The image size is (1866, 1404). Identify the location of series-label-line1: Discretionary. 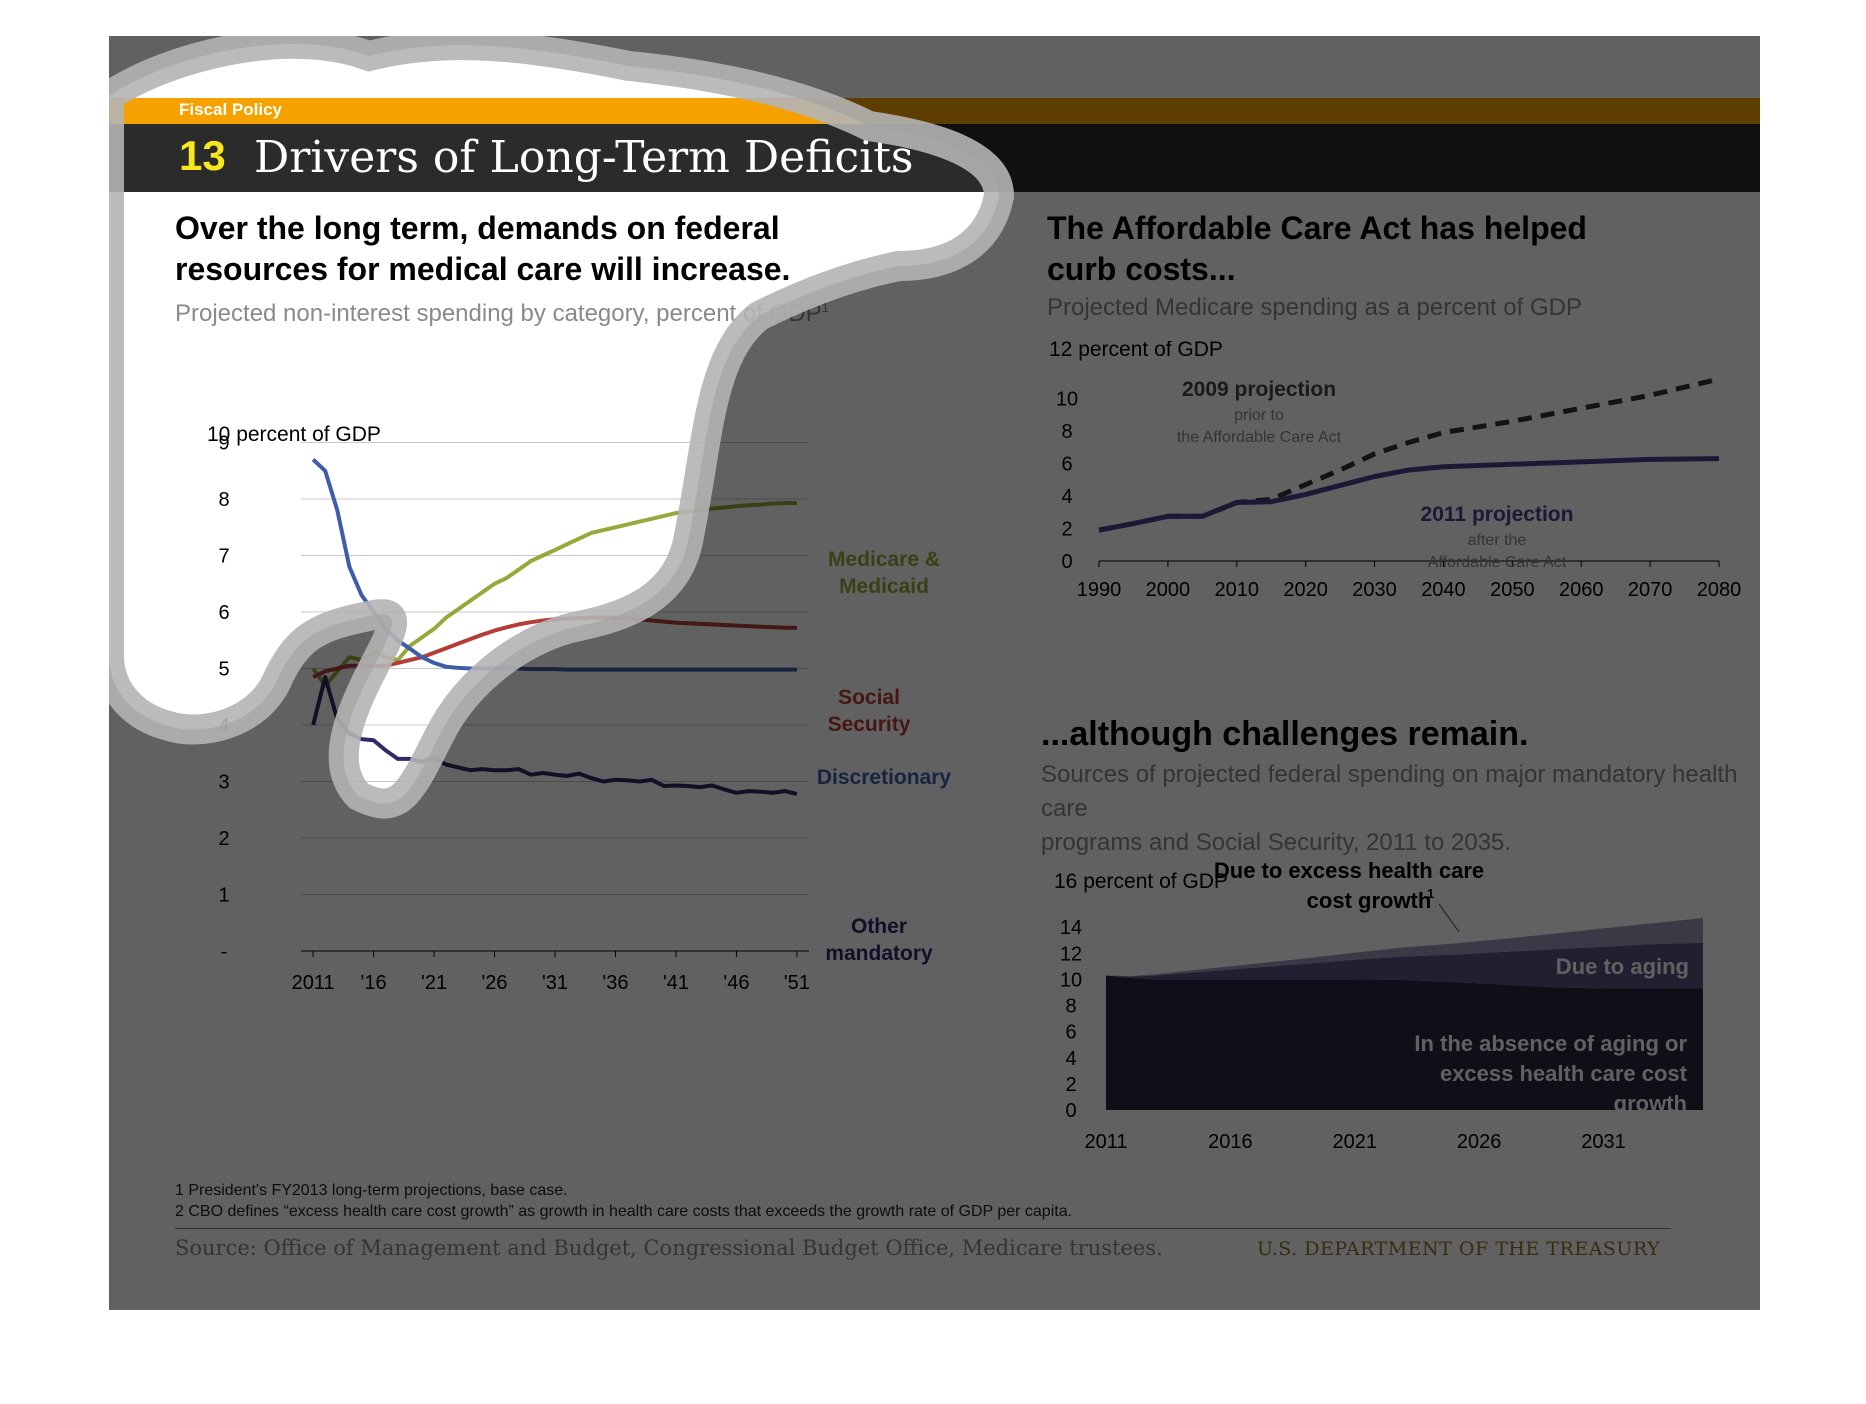
(884, 777).